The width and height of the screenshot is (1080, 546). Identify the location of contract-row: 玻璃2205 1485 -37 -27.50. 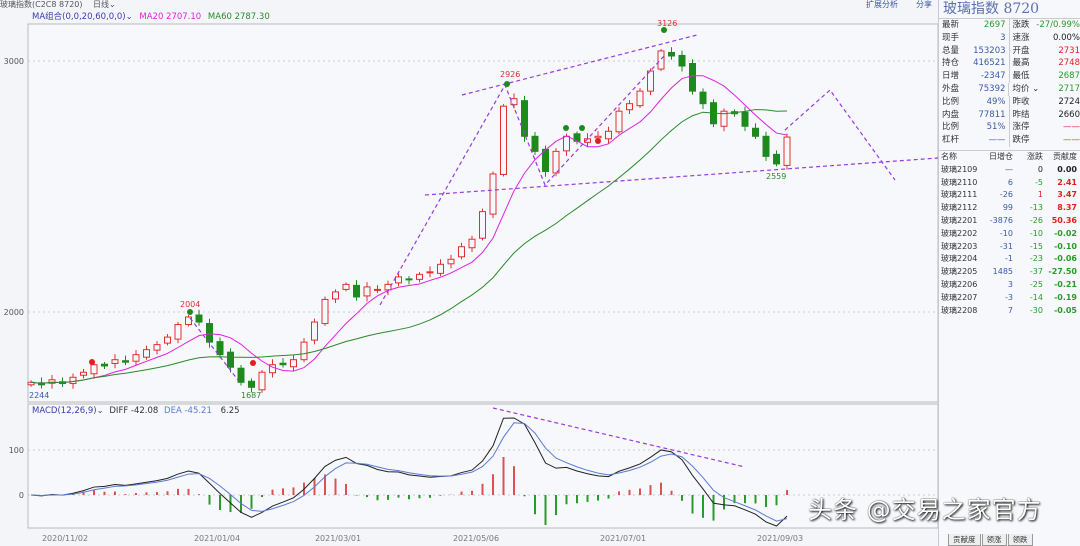
(1009, 272).